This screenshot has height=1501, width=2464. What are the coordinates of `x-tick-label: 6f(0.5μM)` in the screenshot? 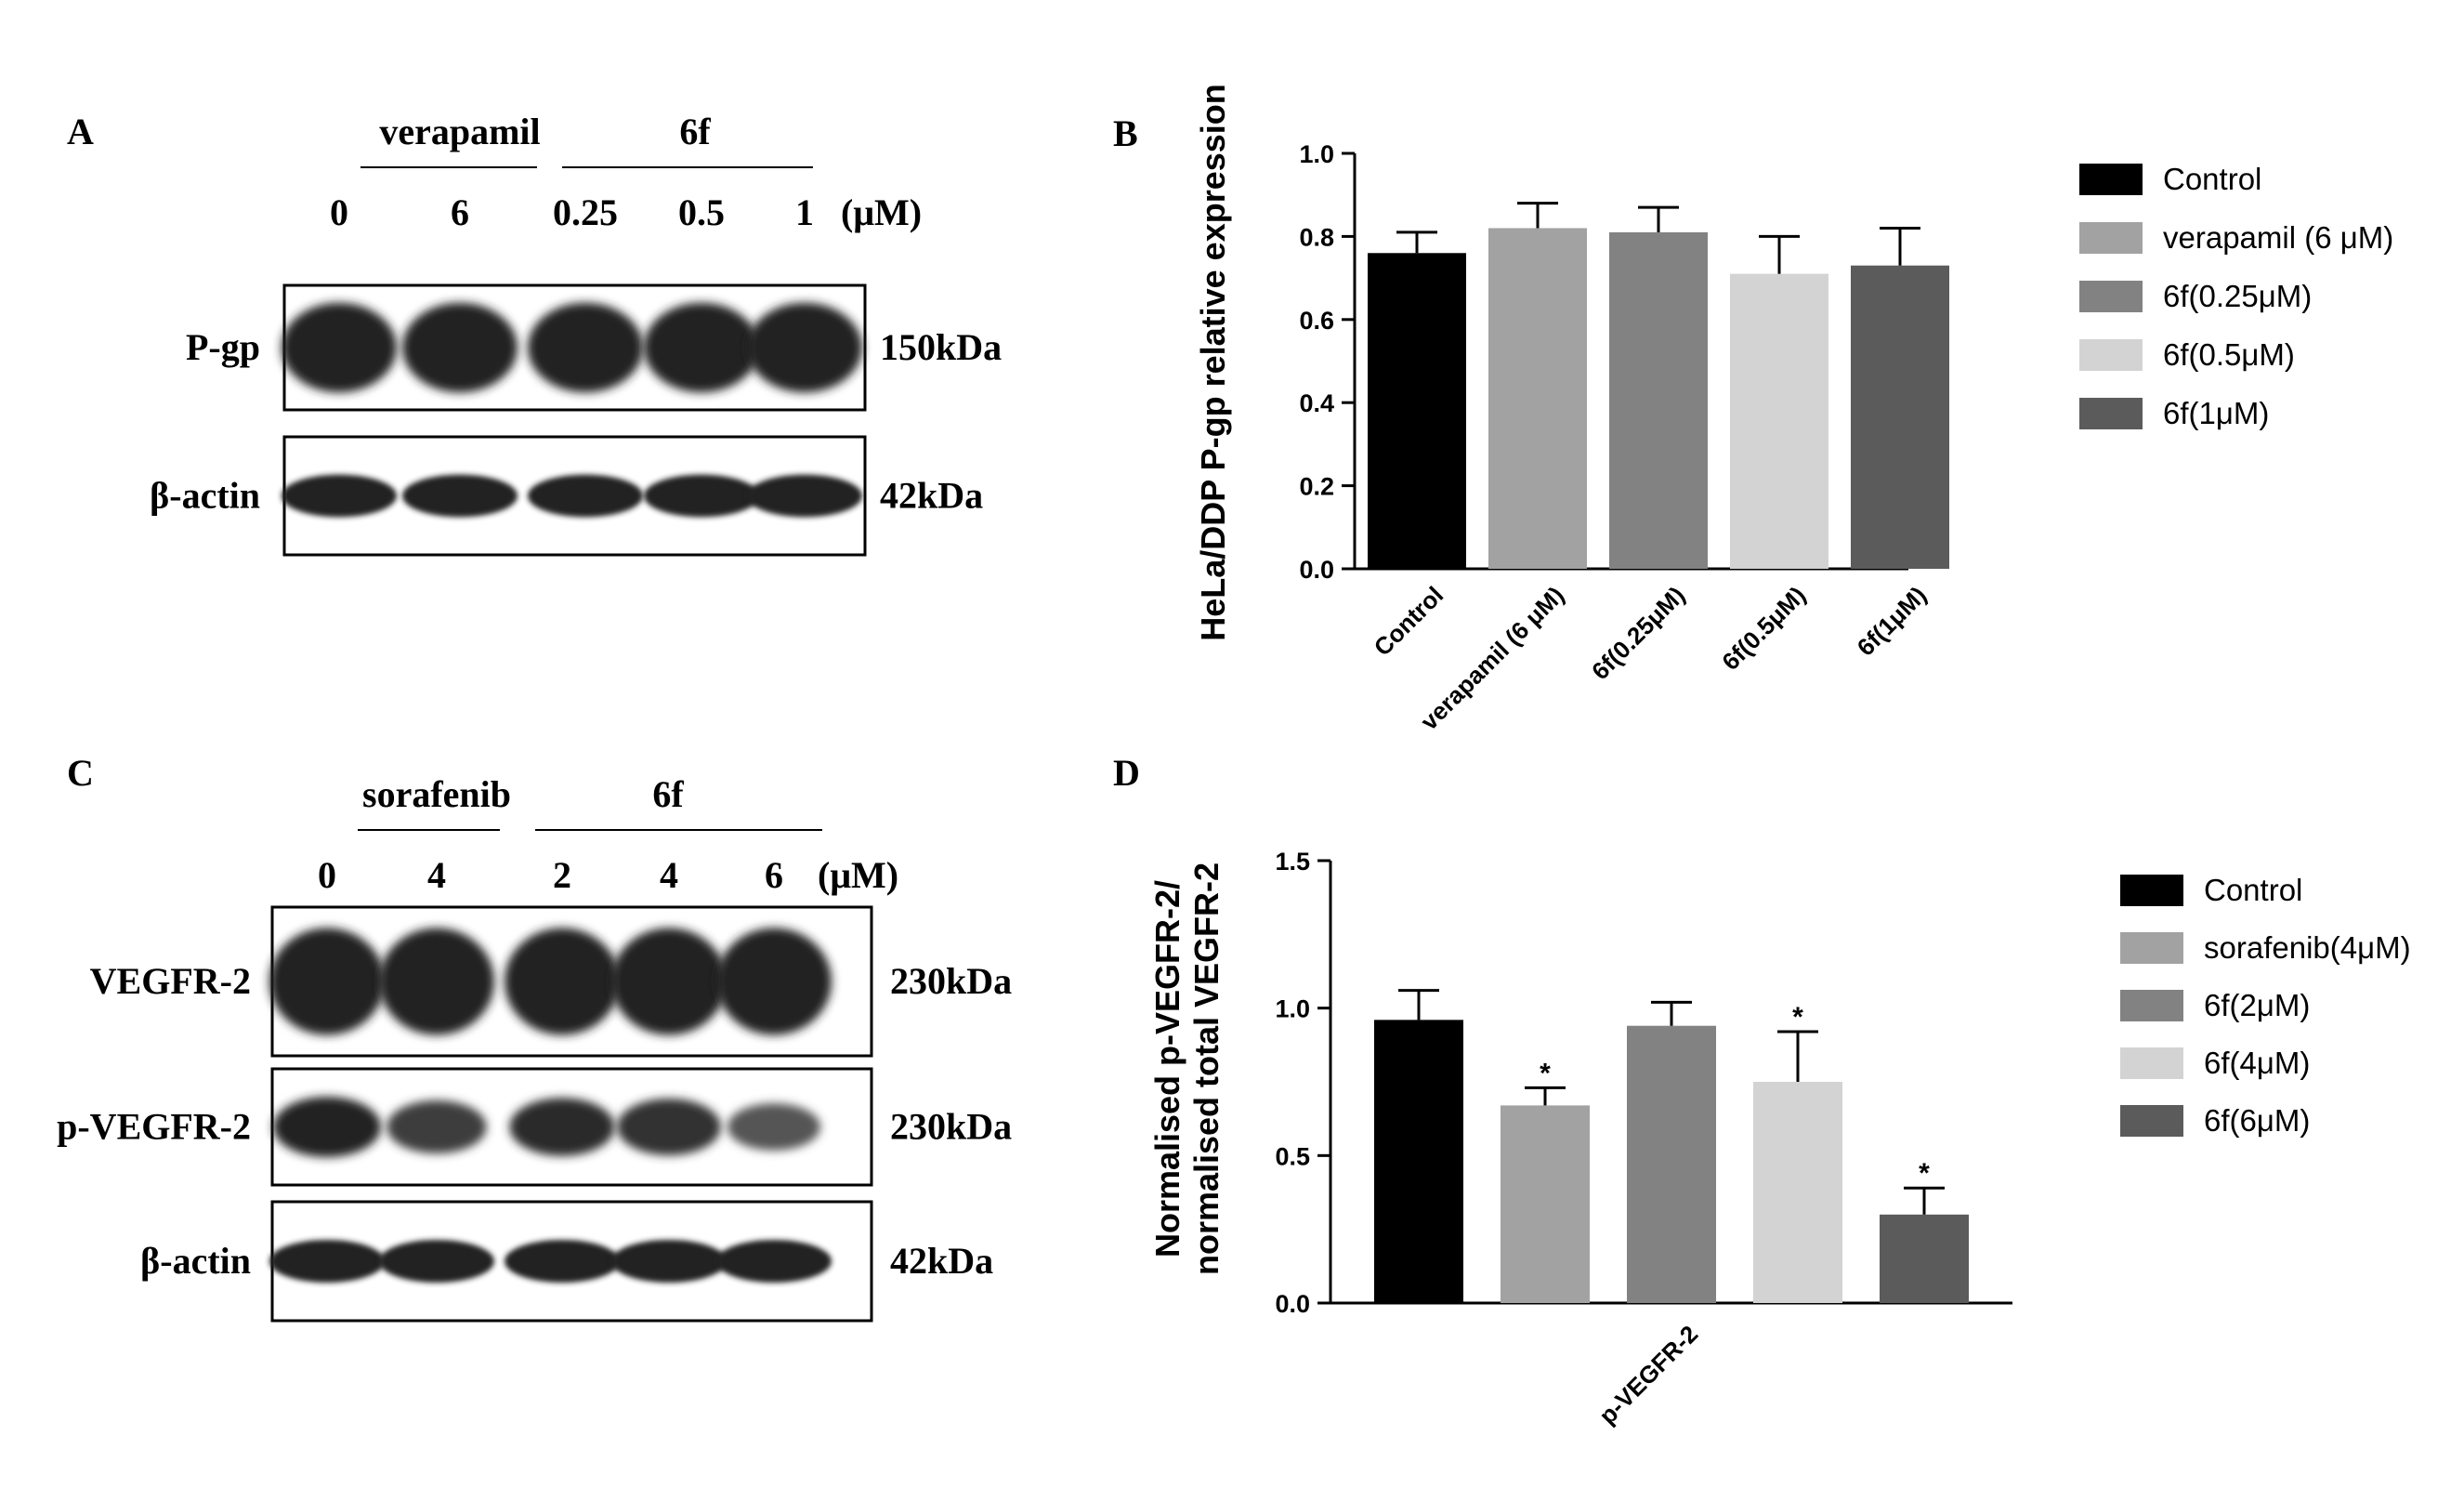 It's located at (1763, 628).